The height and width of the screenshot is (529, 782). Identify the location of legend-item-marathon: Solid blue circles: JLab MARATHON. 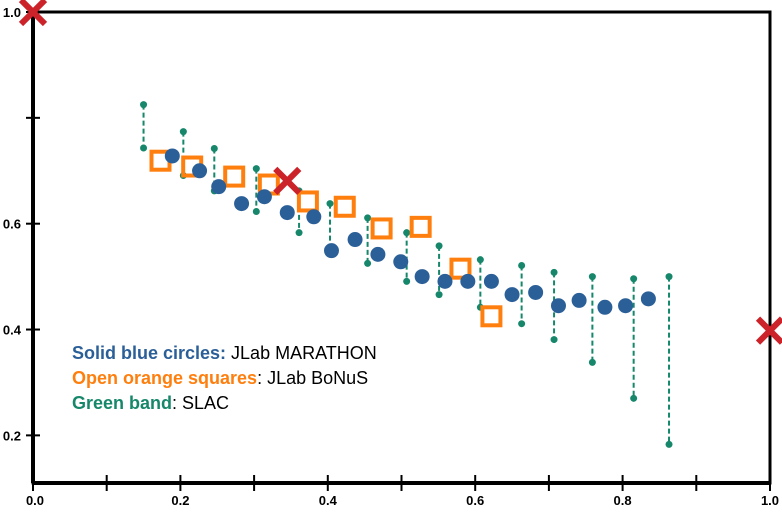
(224, 353).